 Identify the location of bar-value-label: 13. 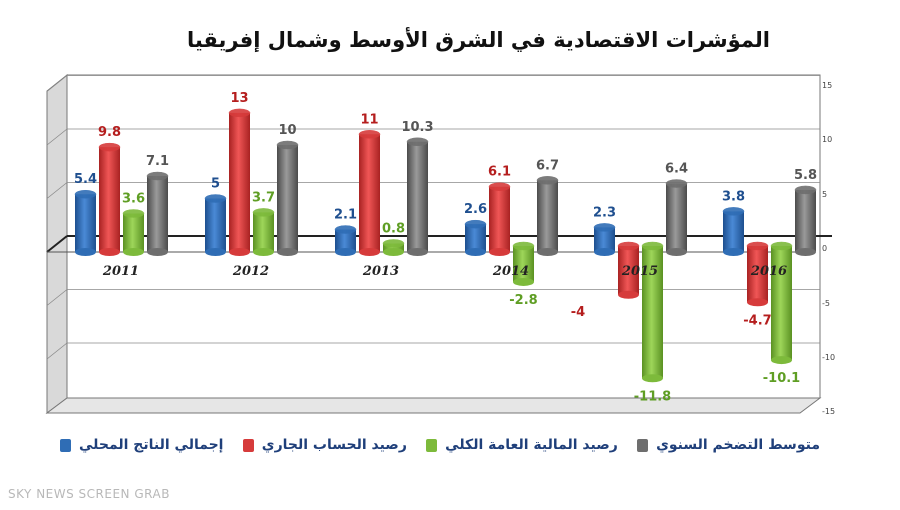
(239, 98).